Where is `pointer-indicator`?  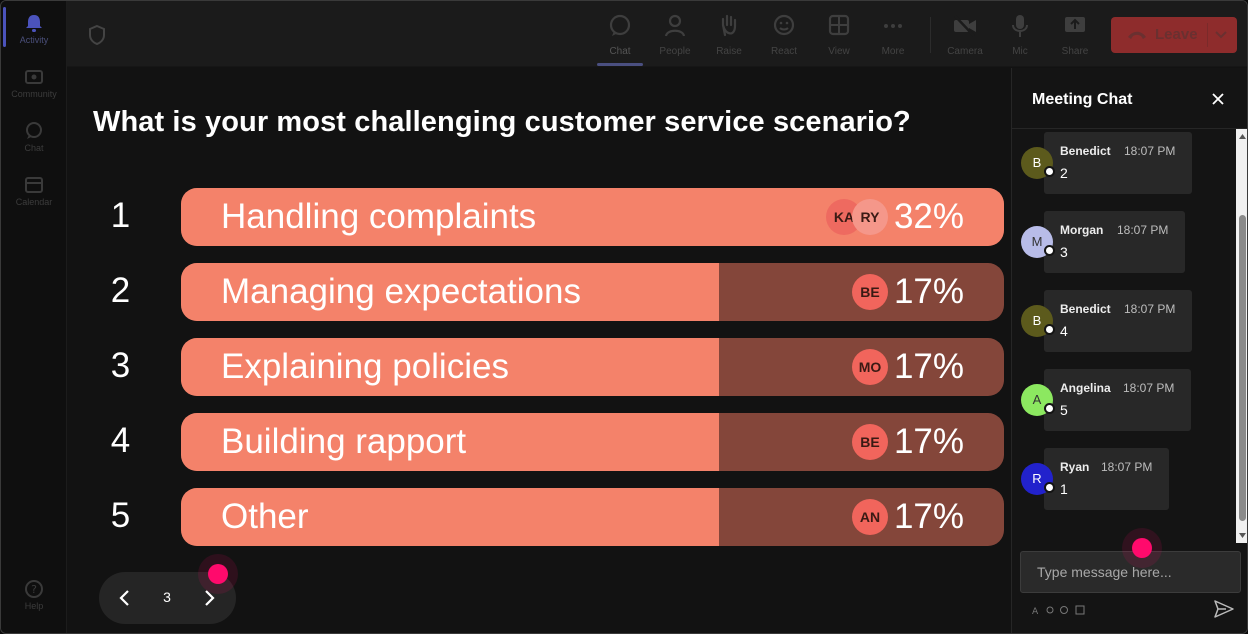 pointer-indicator is located at coordinates (218, 574).